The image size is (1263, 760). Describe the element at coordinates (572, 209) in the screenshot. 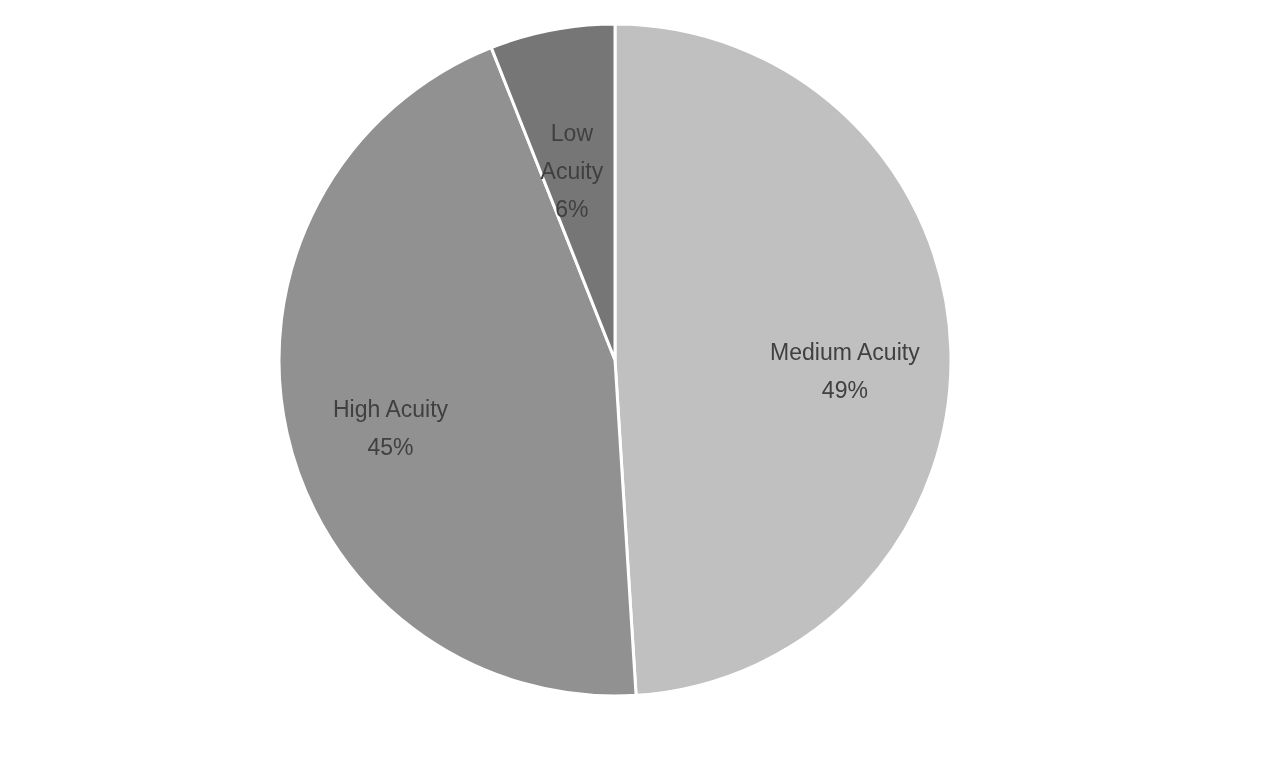

I see `data-label: 6%` at that location.